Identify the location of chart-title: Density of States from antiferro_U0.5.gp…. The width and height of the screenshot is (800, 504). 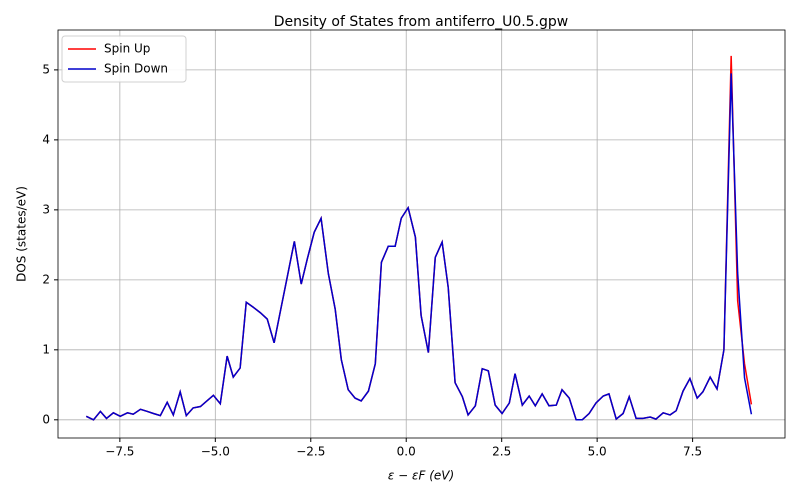
(421, 22).